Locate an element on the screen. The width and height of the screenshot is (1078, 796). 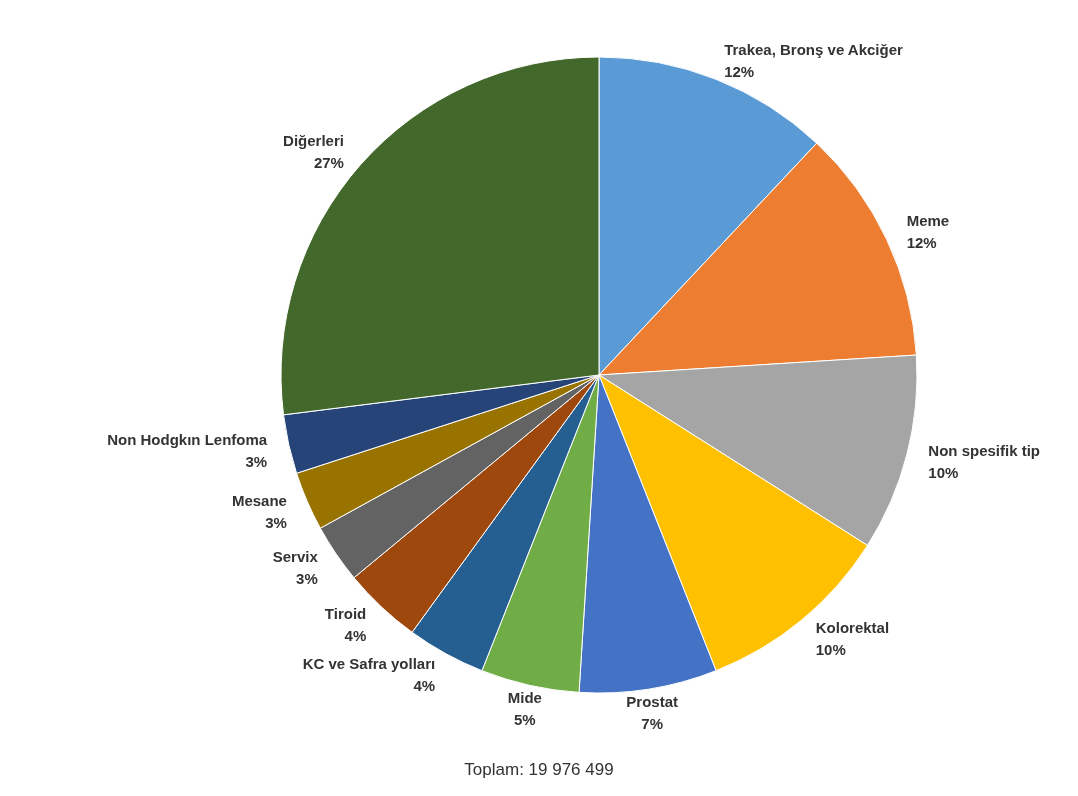
slice-label: Mide is located at coordinates (524, 697).